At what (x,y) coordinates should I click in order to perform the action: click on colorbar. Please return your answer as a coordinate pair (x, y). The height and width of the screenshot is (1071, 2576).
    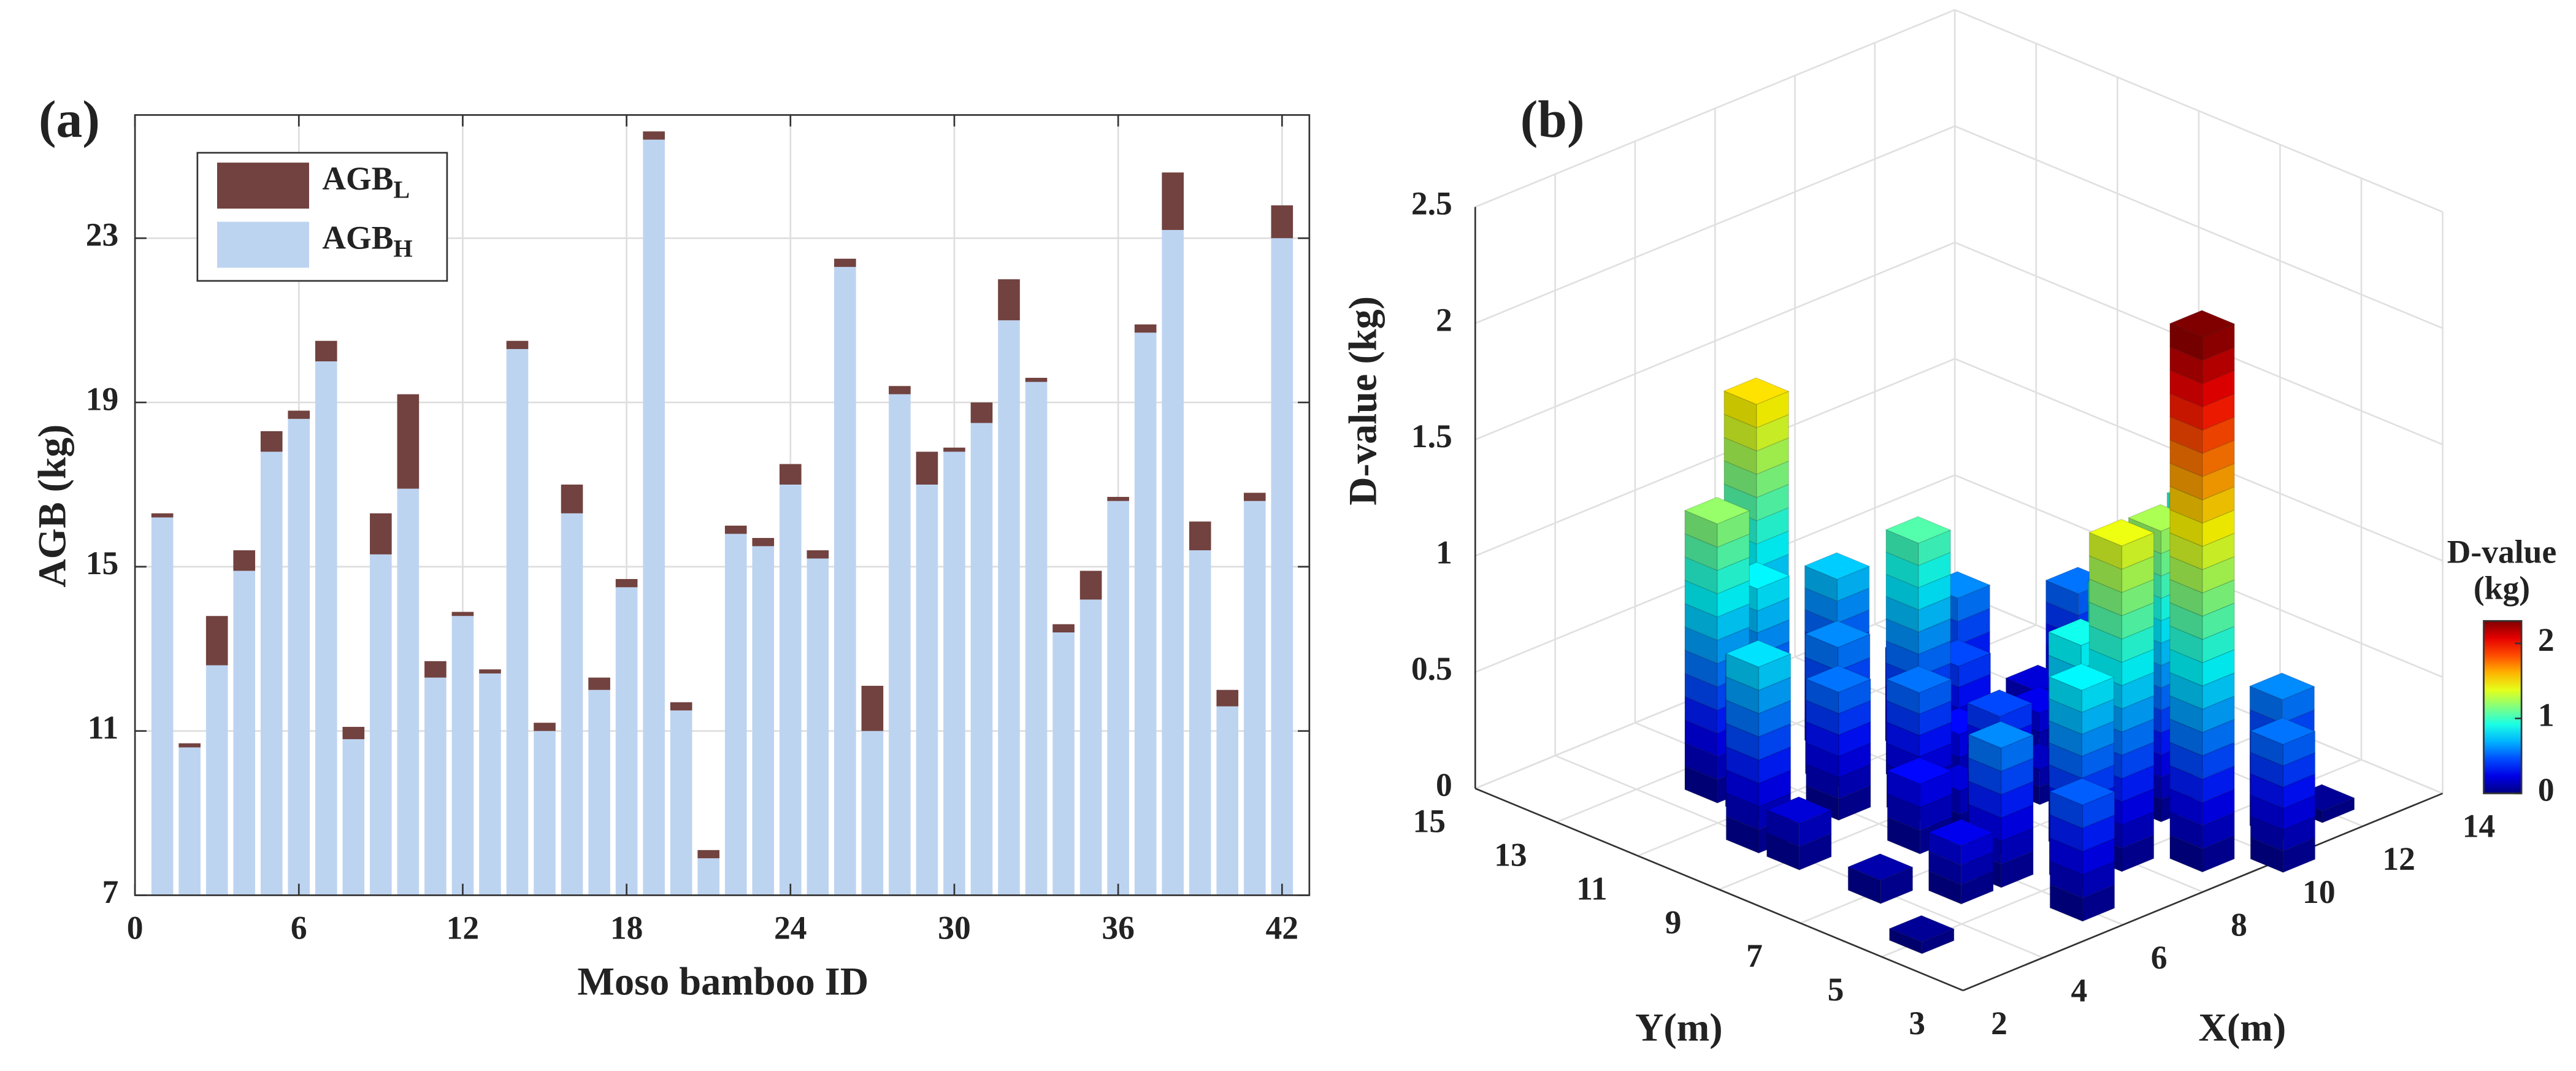
    Looking at the image, I should click on (2503, 707).